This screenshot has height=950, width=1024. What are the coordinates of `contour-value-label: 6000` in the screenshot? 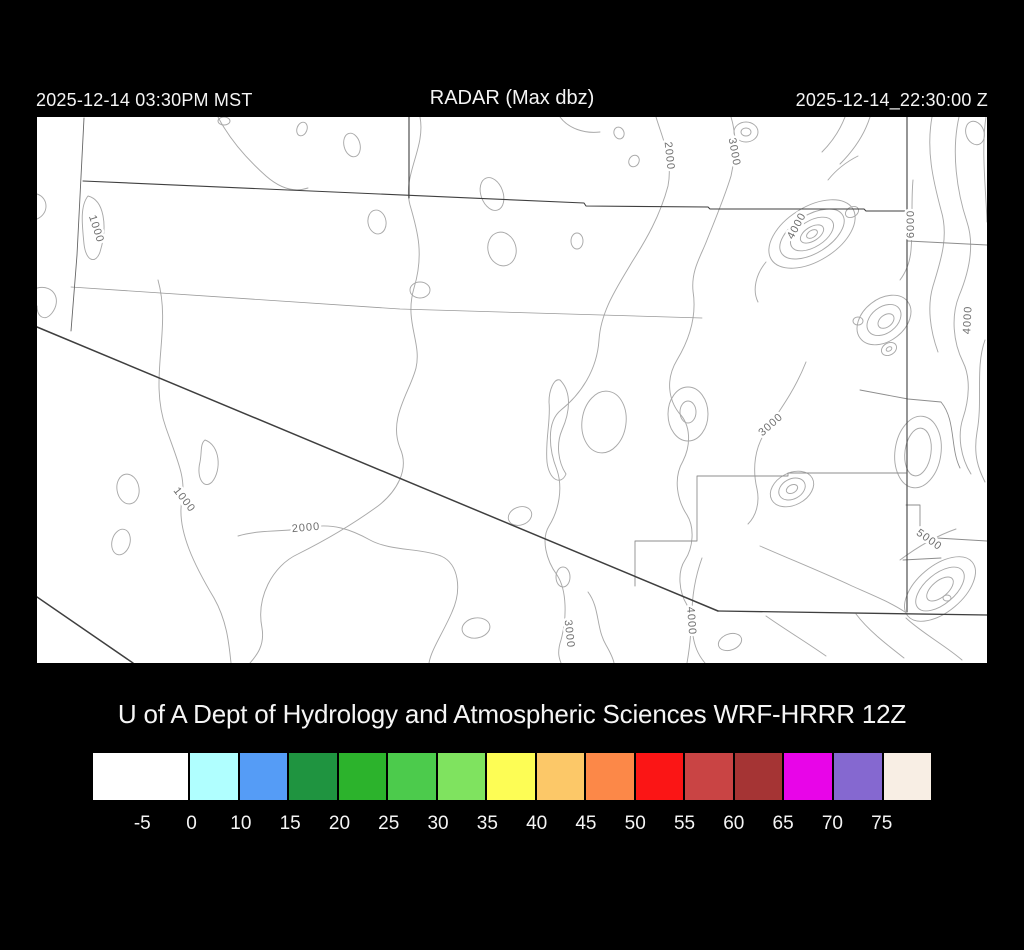 It's located at (911, 224).